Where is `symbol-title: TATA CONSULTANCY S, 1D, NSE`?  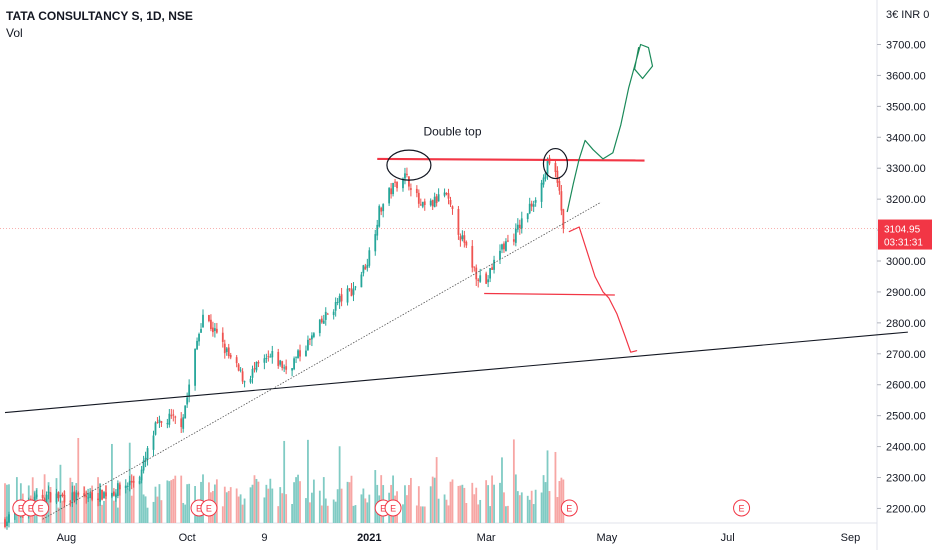 symbol-title: TATA CONSULTANCY S, 1D, NSE is located at coordinates (99, 16).